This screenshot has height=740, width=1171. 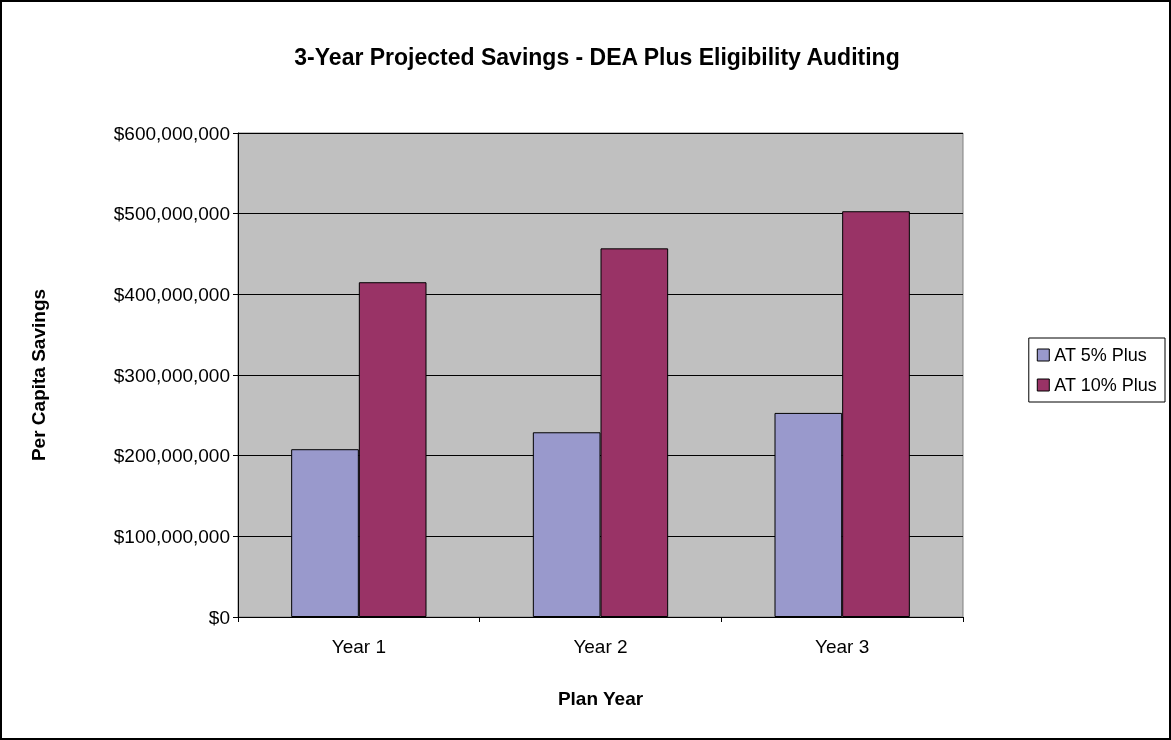 What do you see at coordinates (38, 375) in the screenshot?
I see `y-axis-title: Per Capita Savings` at bounding box center [38, 375].